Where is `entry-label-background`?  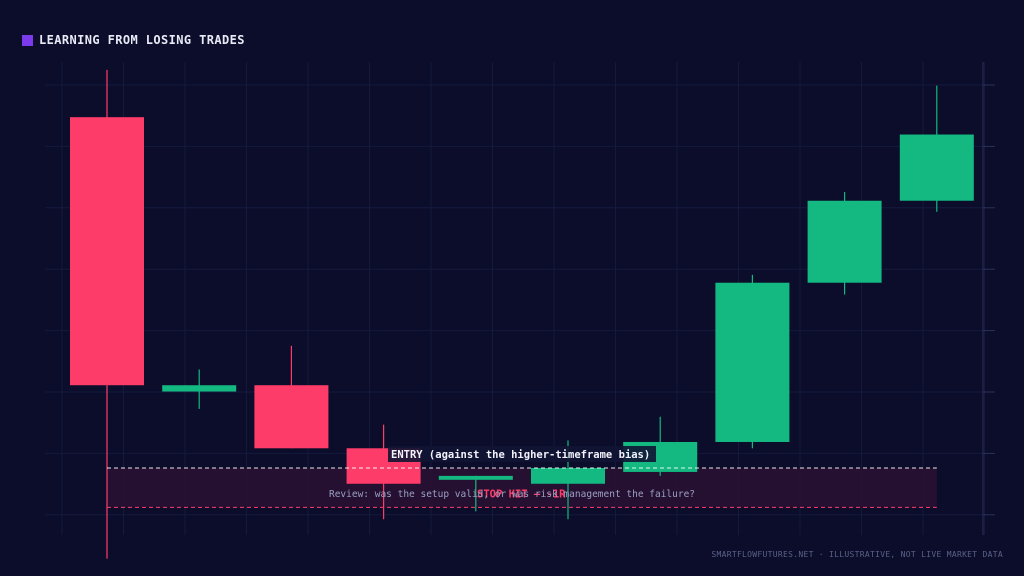
entry-label-background is located at coordinates (522, 453).